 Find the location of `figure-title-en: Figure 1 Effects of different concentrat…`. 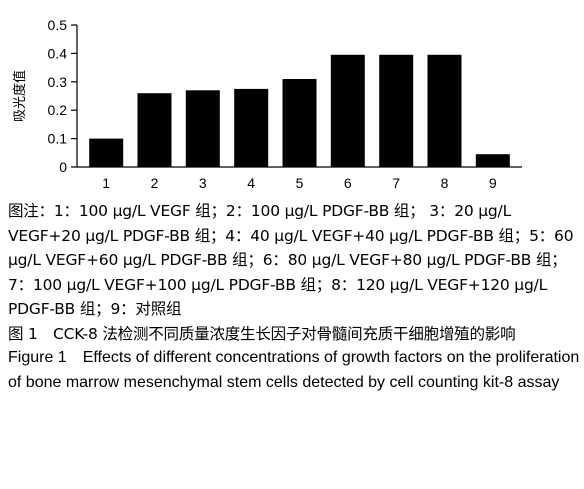

figure-title-en: Figure 1 Effects of different concentrat… is located at coordinates (294, 370).